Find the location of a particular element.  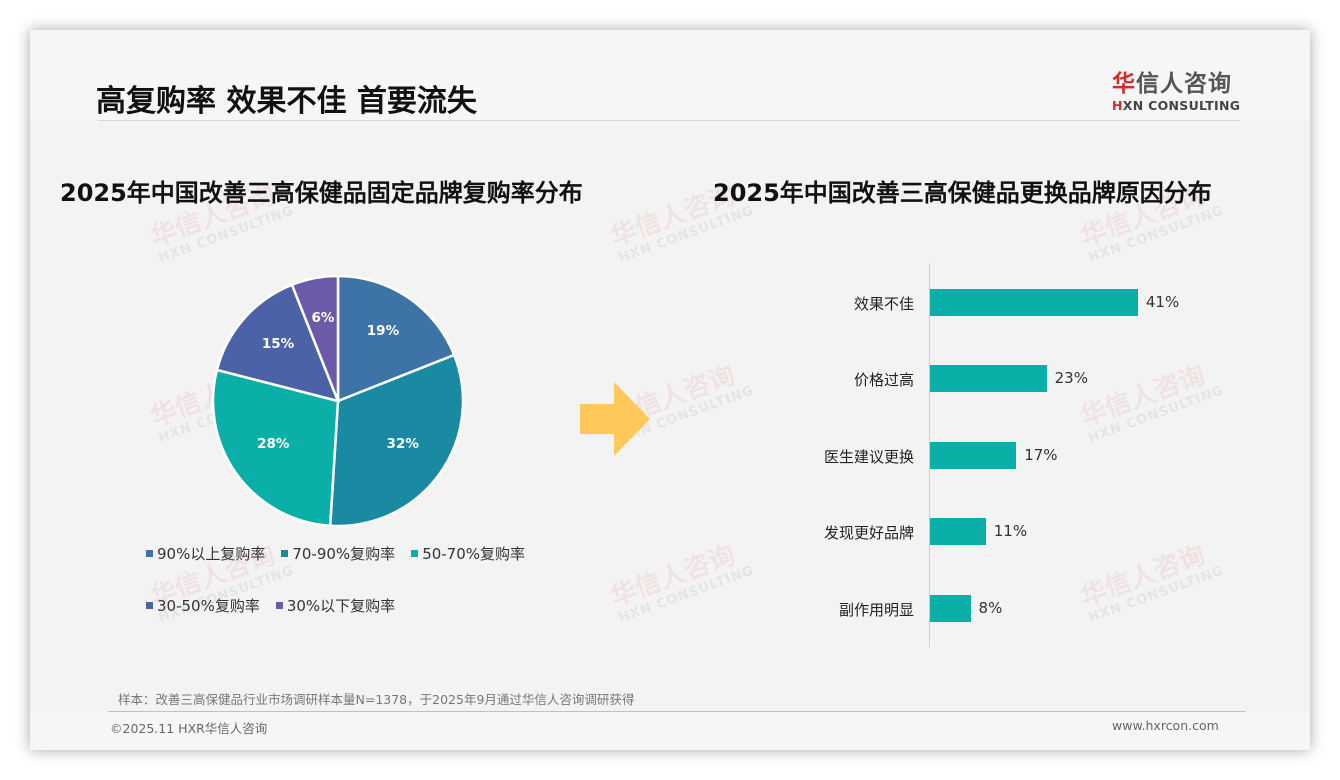

bar-value-label: 23% is located at coordinates (1071, 378).